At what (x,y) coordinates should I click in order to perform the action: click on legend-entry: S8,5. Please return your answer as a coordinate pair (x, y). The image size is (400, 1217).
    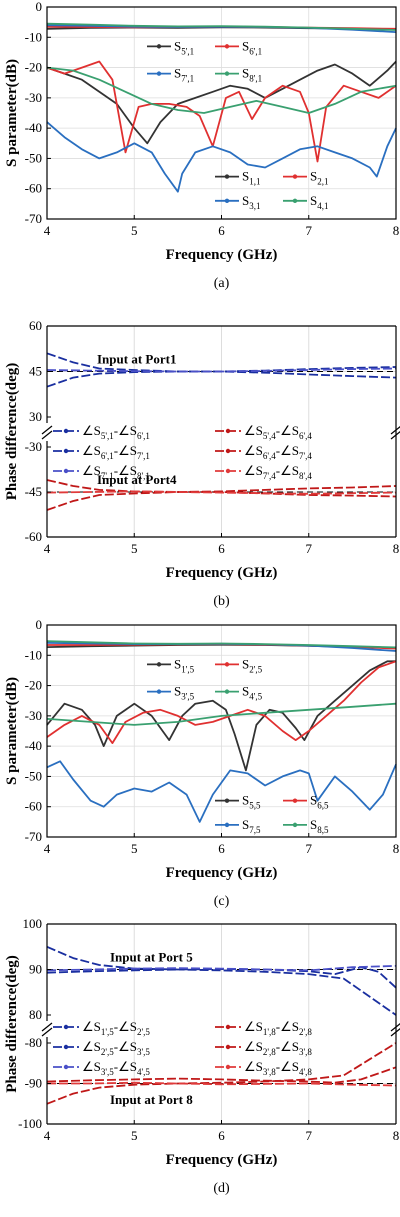
    Looking at the image, I should click on (319, 826).